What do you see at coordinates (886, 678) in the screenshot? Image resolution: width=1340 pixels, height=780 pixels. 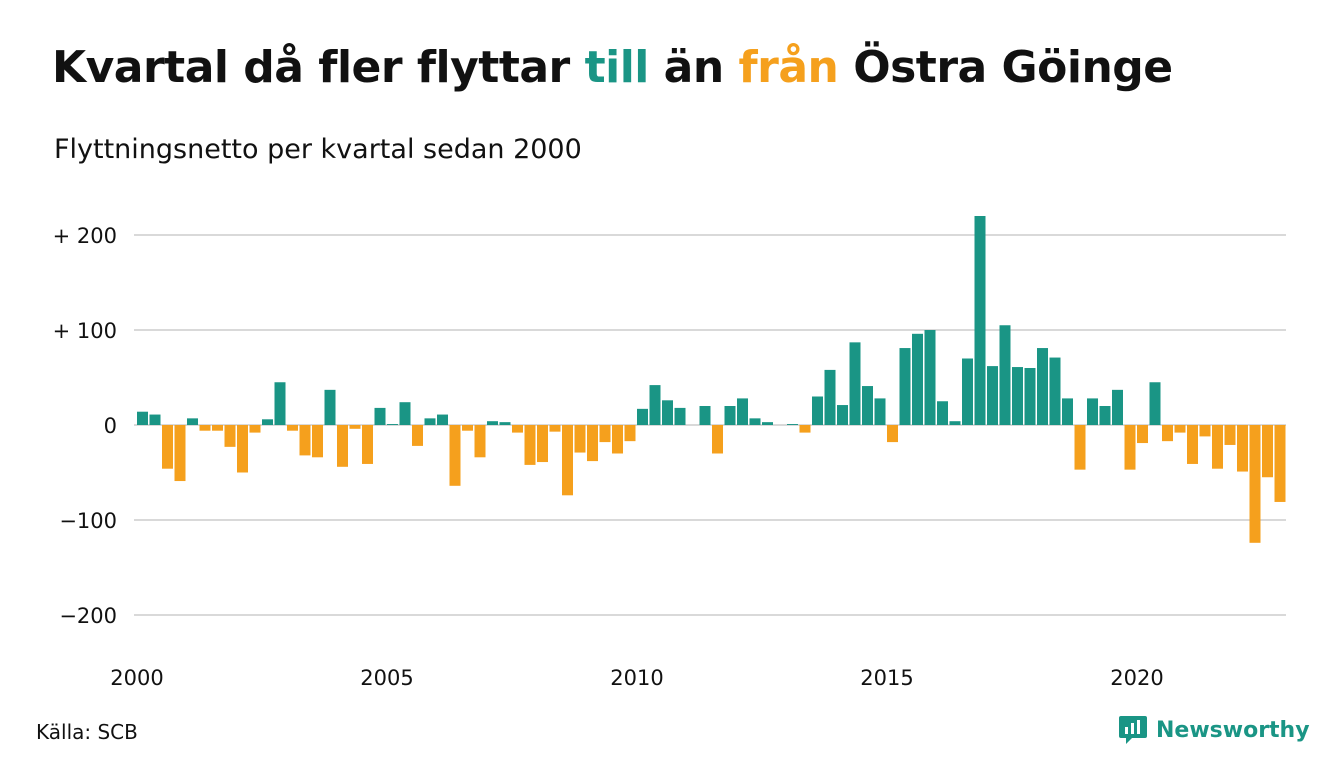 I see `x-tick-label: 2015` at bounding box center [886, 678].